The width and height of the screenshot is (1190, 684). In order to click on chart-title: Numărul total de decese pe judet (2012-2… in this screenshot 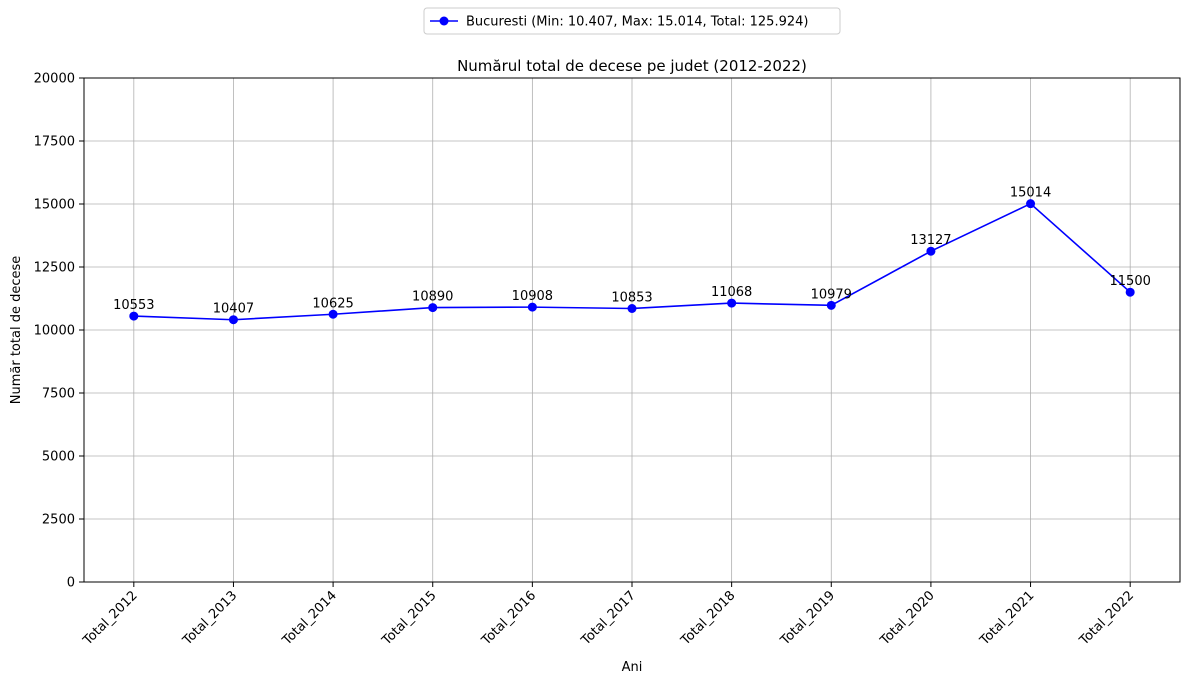, I will do `click(632, 66)`.